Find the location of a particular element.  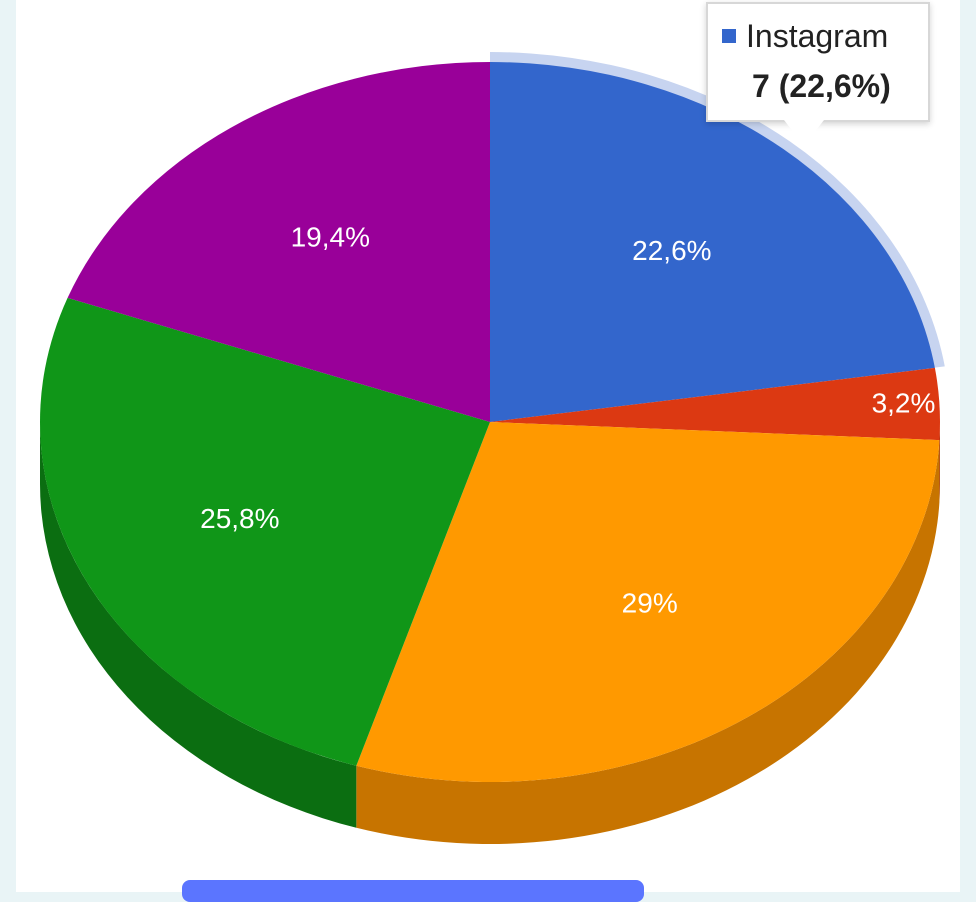

tooltip-series-row: Instagram is located at coordinates (805, 36).